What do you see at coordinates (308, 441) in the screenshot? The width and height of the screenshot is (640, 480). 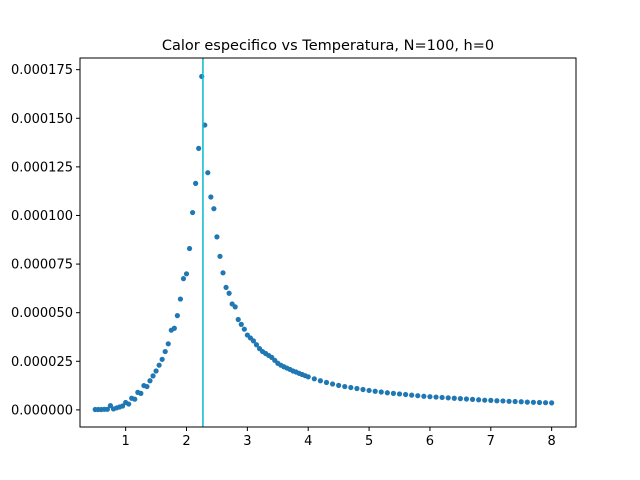 I see `x-tick-label: 4` at bounding box center [308, 441].